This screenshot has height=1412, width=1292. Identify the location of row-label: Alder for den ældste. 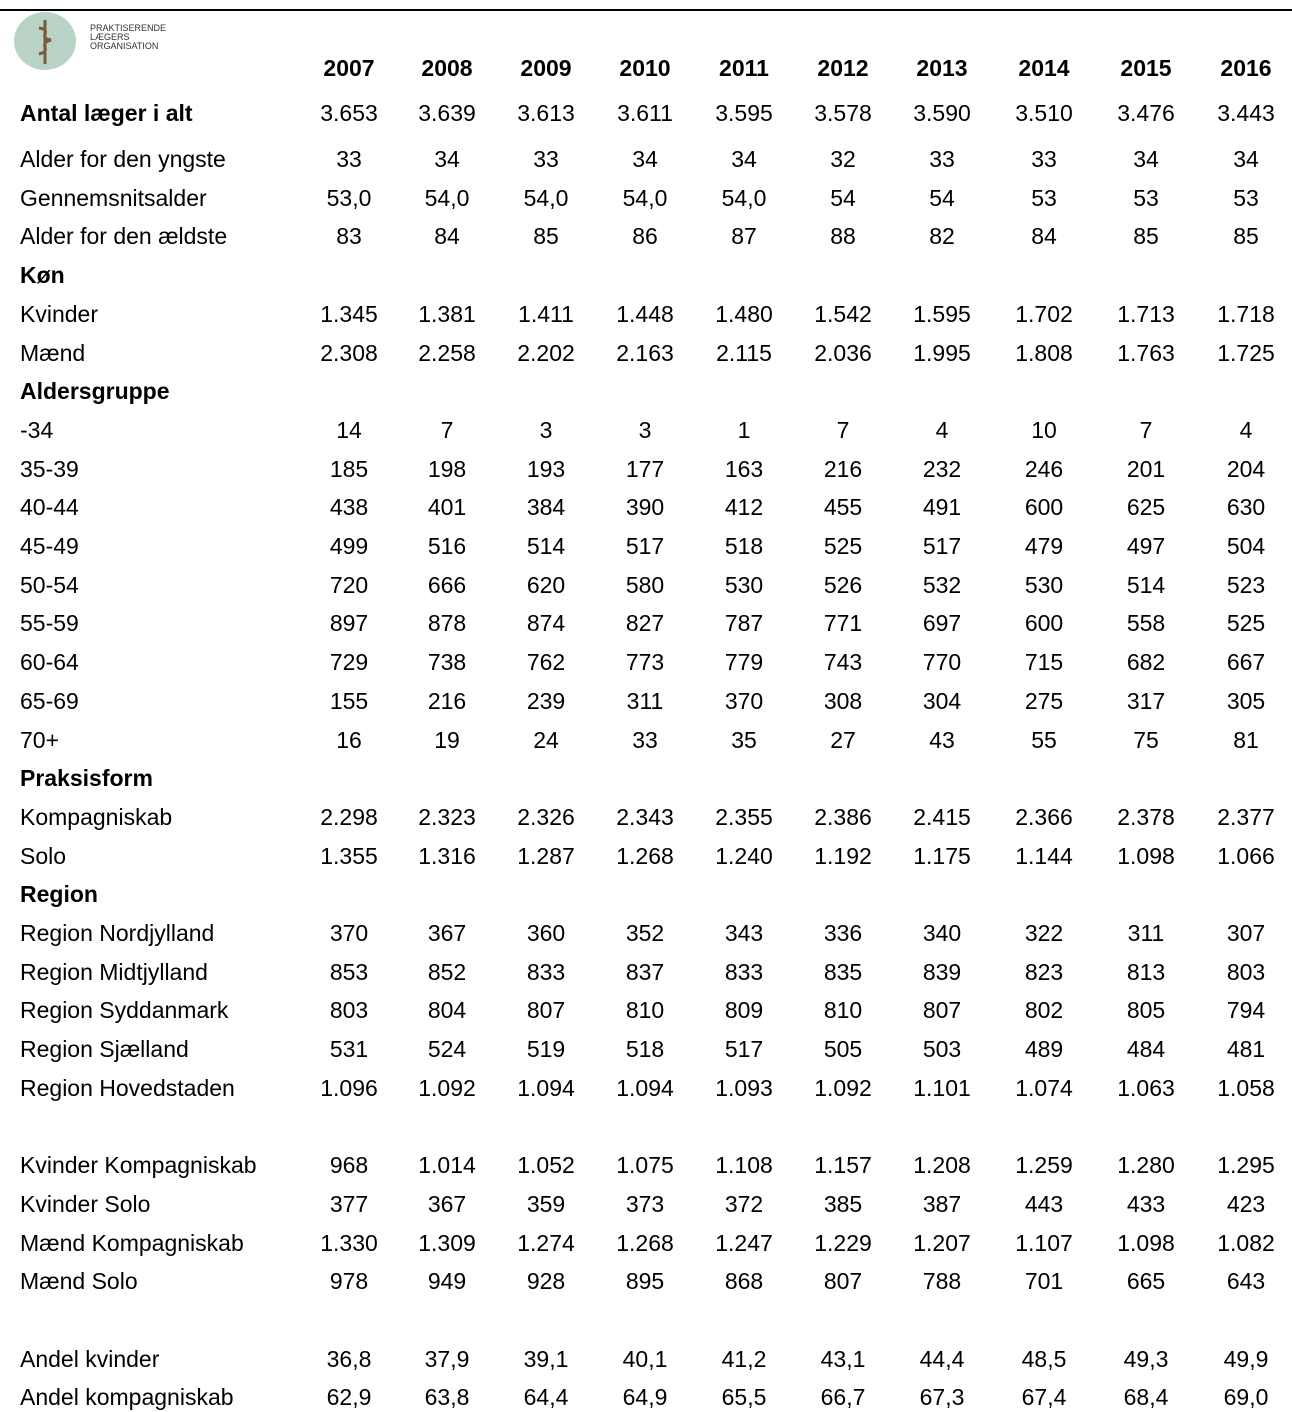
(124, 236).